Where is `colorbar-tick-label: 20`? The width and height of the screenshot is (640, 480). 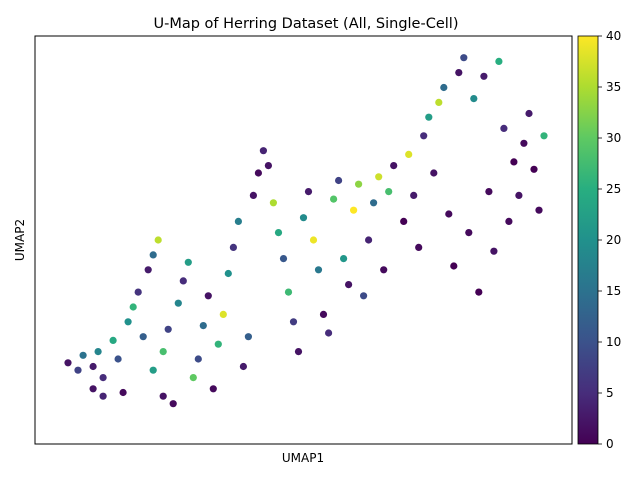
colorbar-tick-label: 20 is located at coordinates (613, 240).